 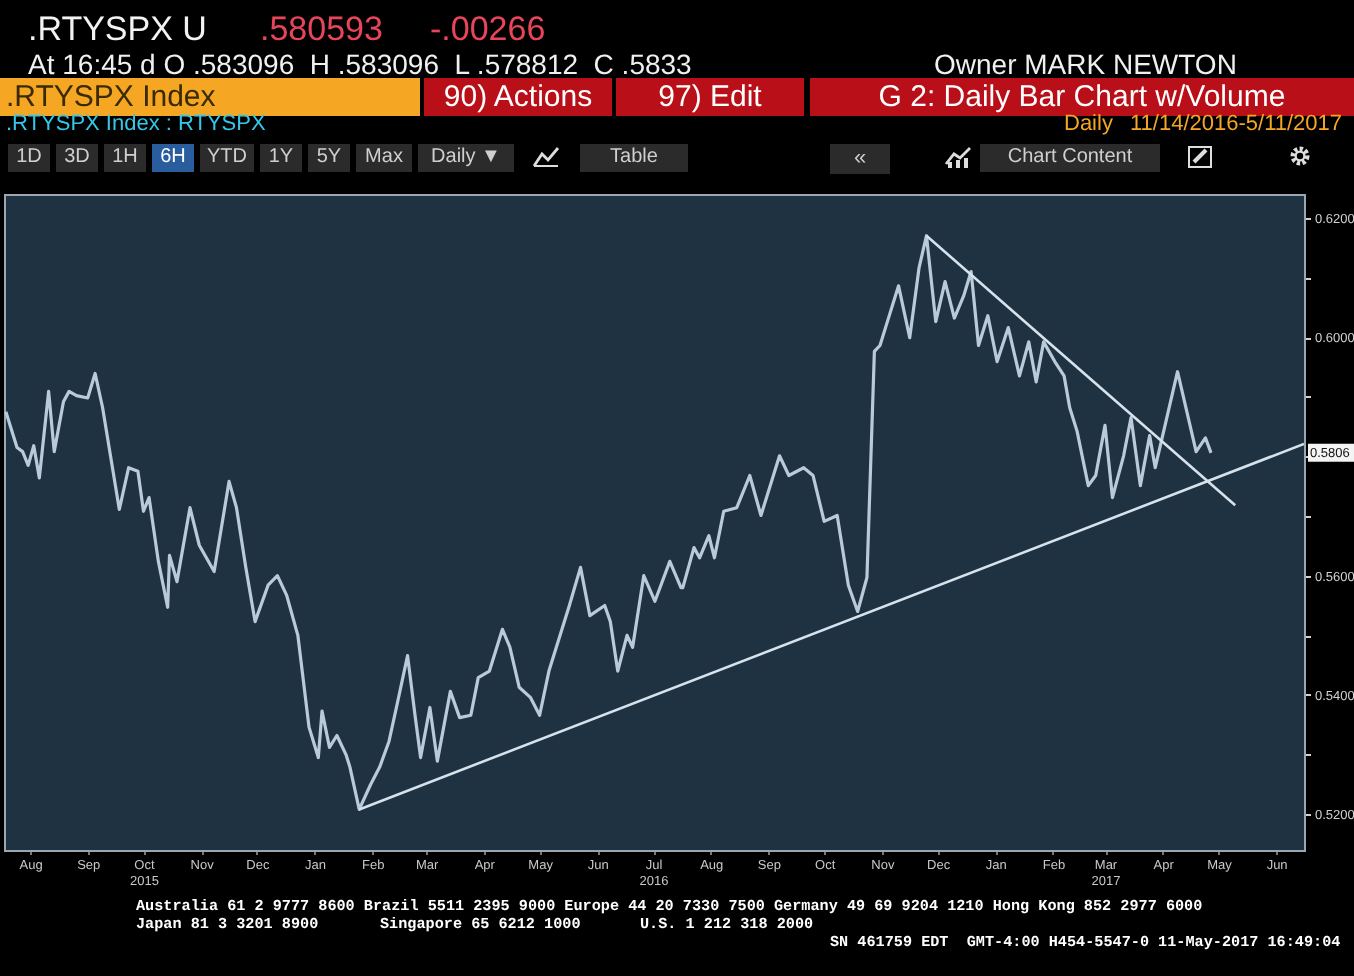 I want to click on text: 6H, so click(x=173, y=158).